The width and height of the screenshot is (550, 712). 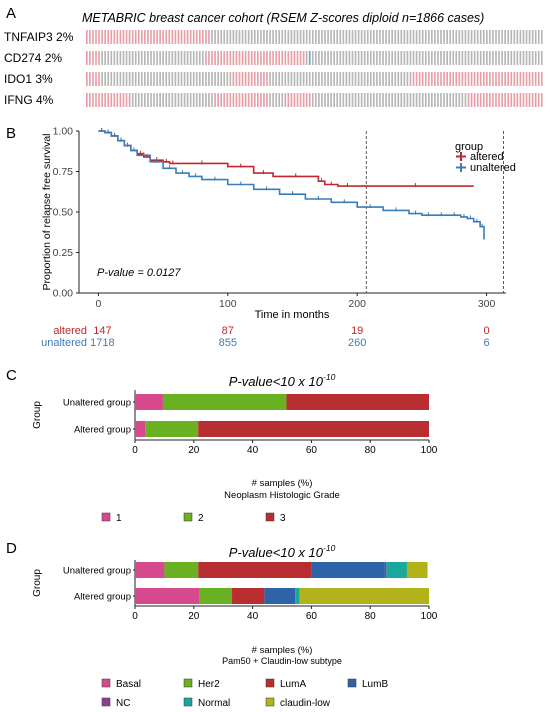 What do you see at coordinates (286, 158) in the screenshot?
I see `km-curve-altered` at bounding box center [286, 158].